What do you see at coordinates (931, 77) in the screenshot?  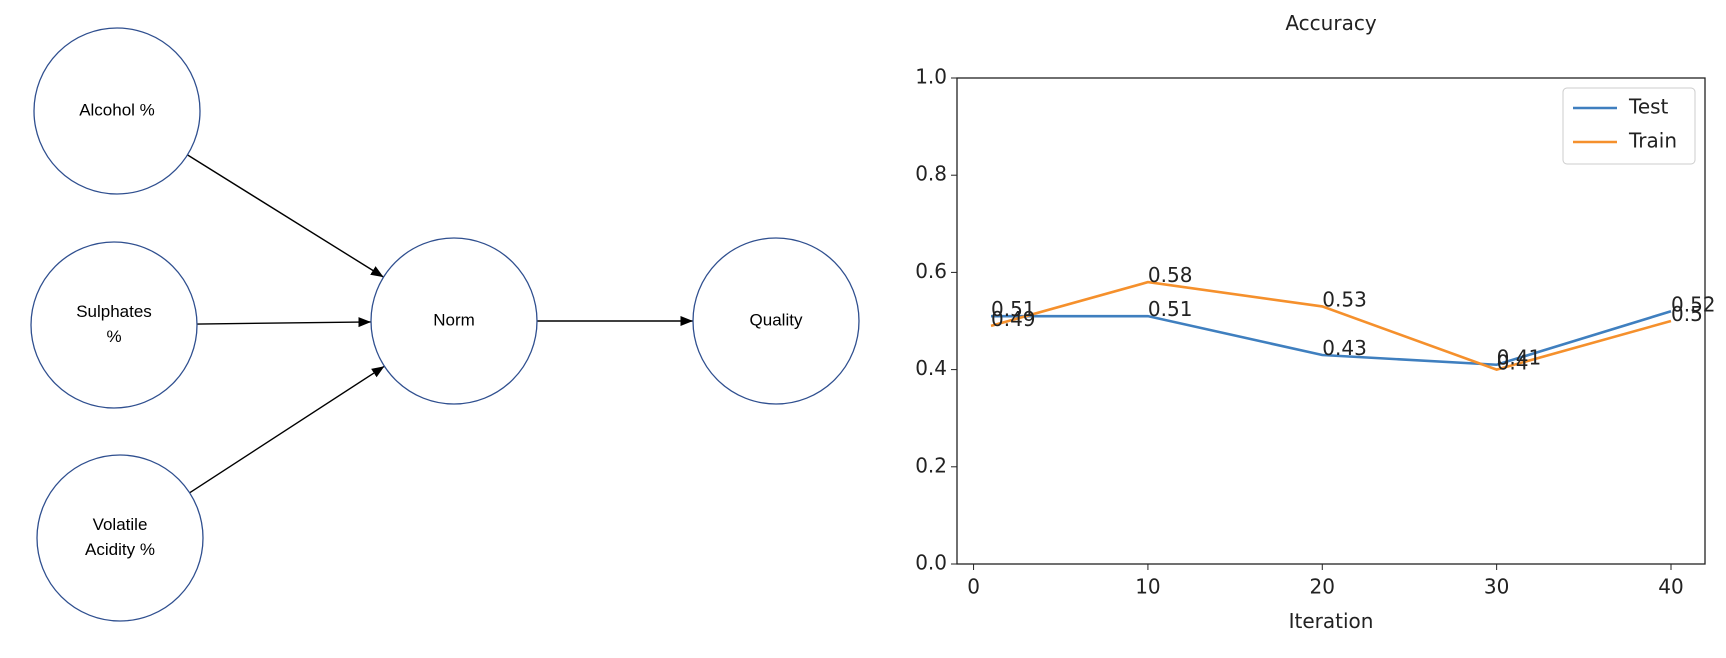 I see `y-tick-label: 1.0` at bounding box center [931, 77].